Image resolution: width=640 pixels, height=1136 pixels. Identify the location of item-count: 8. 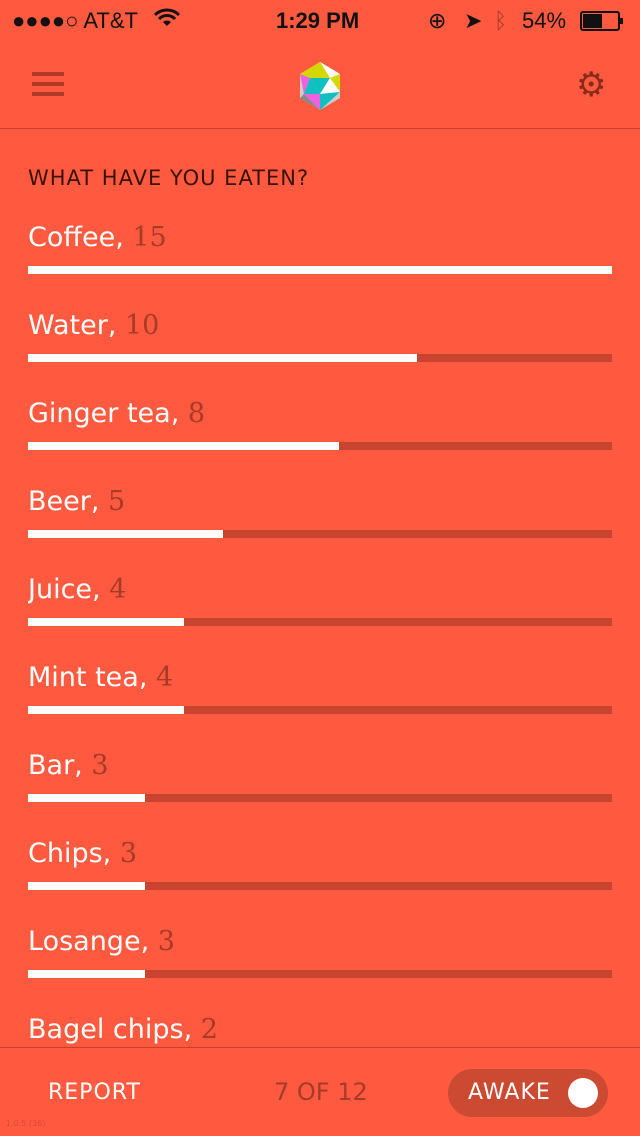
(196, 413).